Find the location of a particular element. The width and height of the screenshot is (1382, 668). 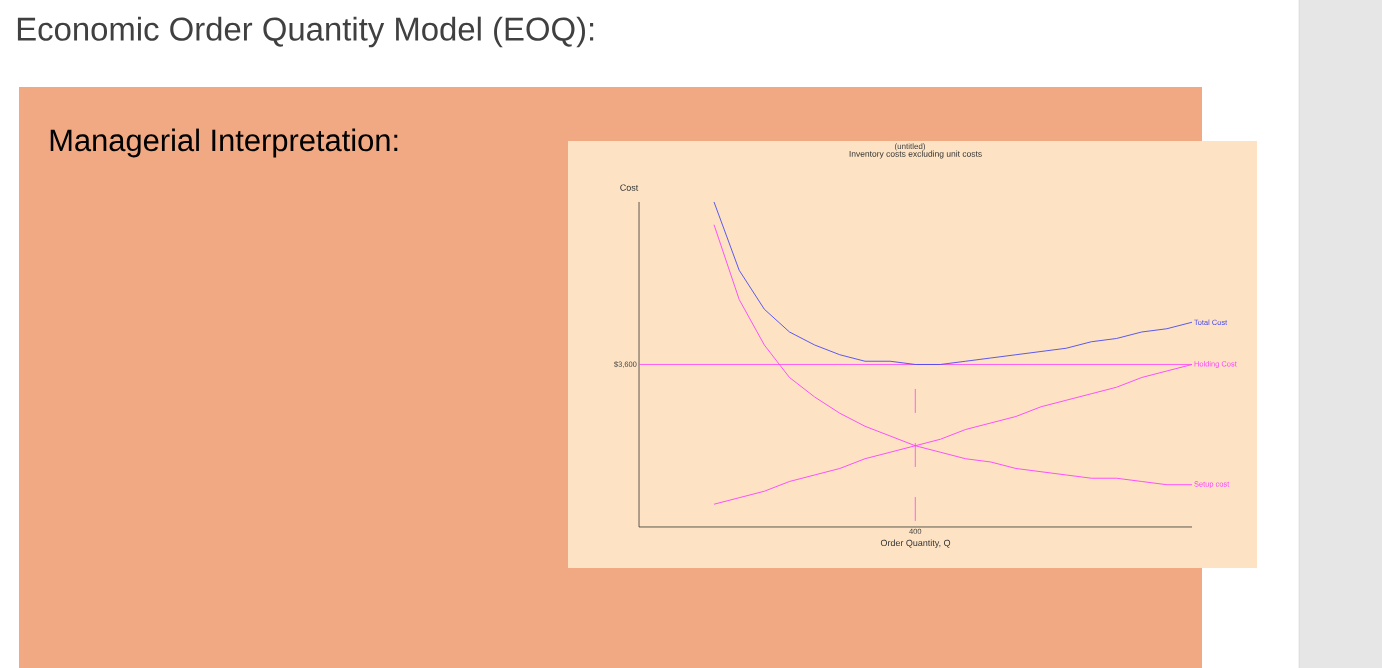

x-axis-title: Order Quantity, Q is located at coordinates (915, 543).